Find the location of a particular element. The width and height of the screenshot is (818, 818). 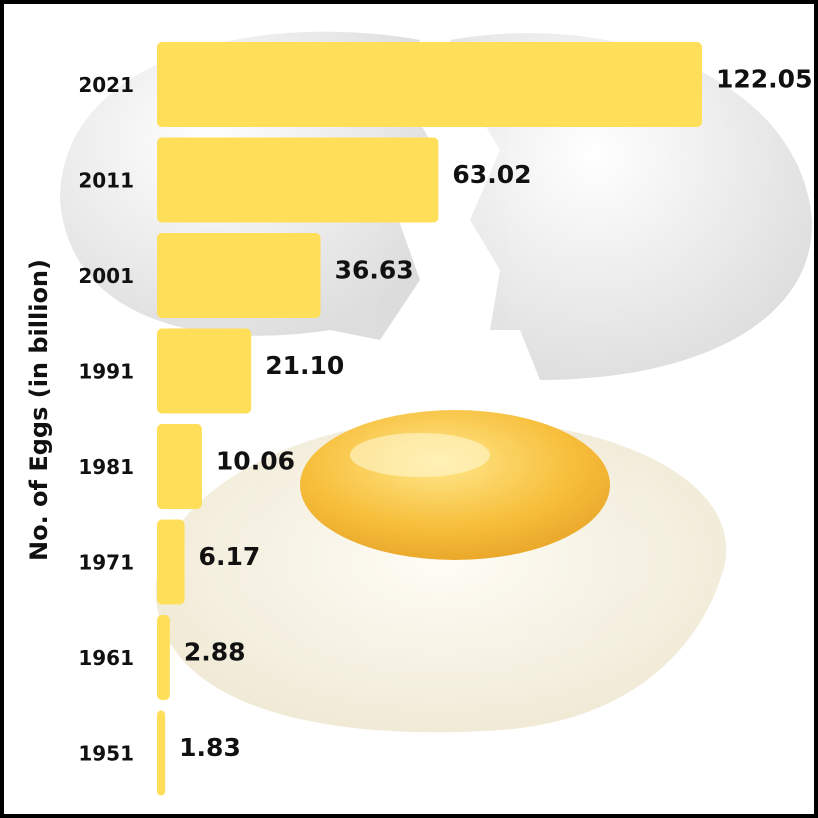

value-label: 2.88 is located at coordinates (215, 652).